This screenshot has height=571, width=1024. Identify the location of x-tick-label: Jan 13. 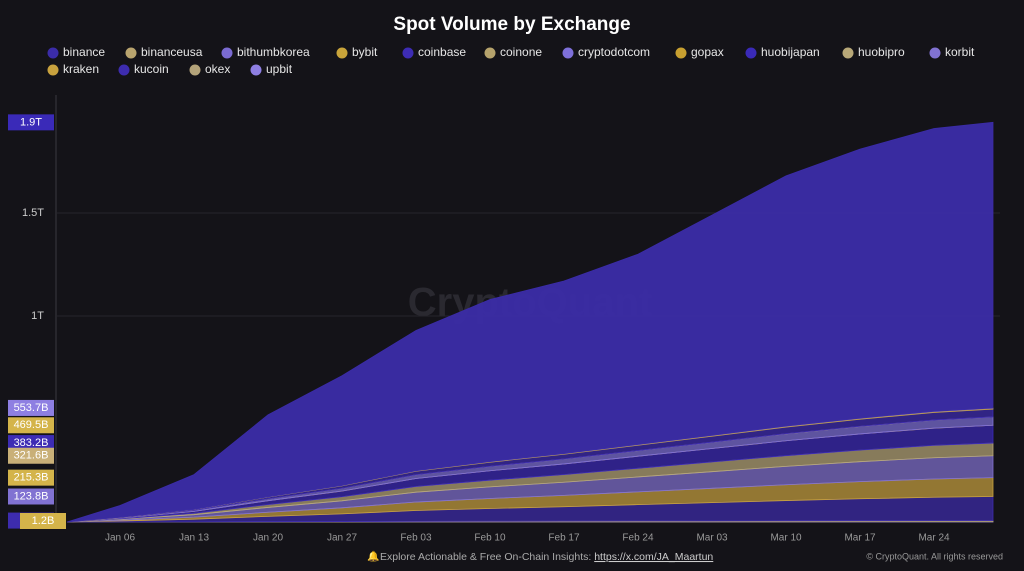
(194, 538).